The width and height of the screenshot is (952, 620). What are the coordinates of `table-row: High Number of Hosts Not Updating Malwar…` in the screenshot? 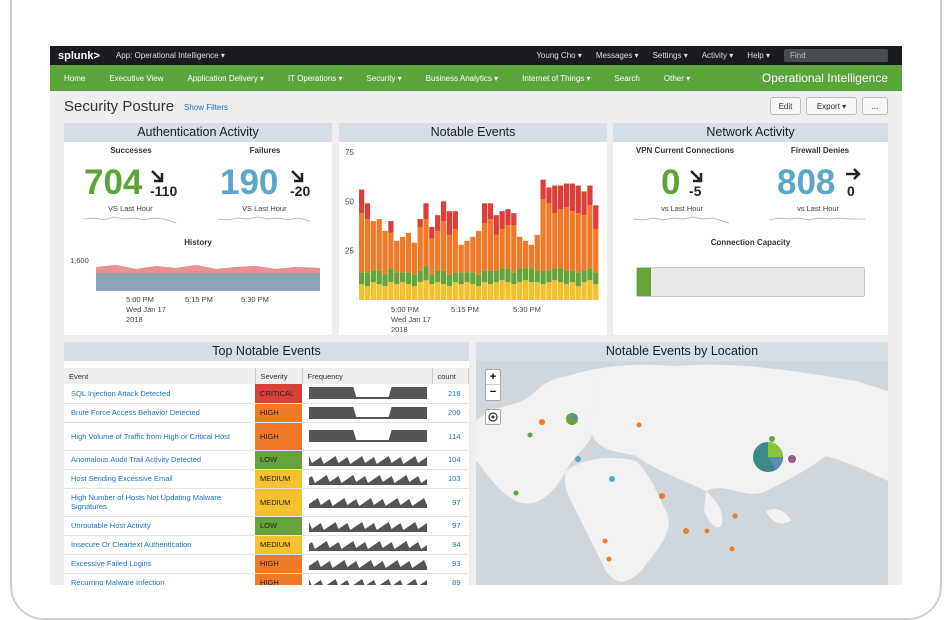 It's located at (266, 502).